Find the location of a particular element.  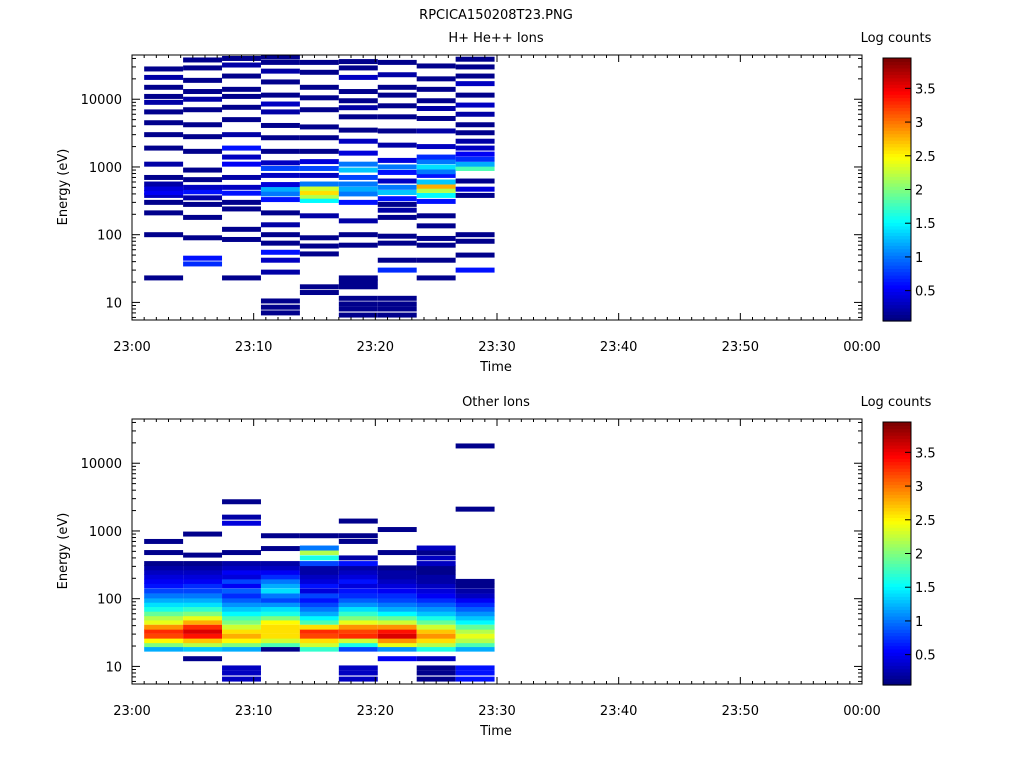

colorbar-tick-label: 0.5 is located at coordinates (925, 656).